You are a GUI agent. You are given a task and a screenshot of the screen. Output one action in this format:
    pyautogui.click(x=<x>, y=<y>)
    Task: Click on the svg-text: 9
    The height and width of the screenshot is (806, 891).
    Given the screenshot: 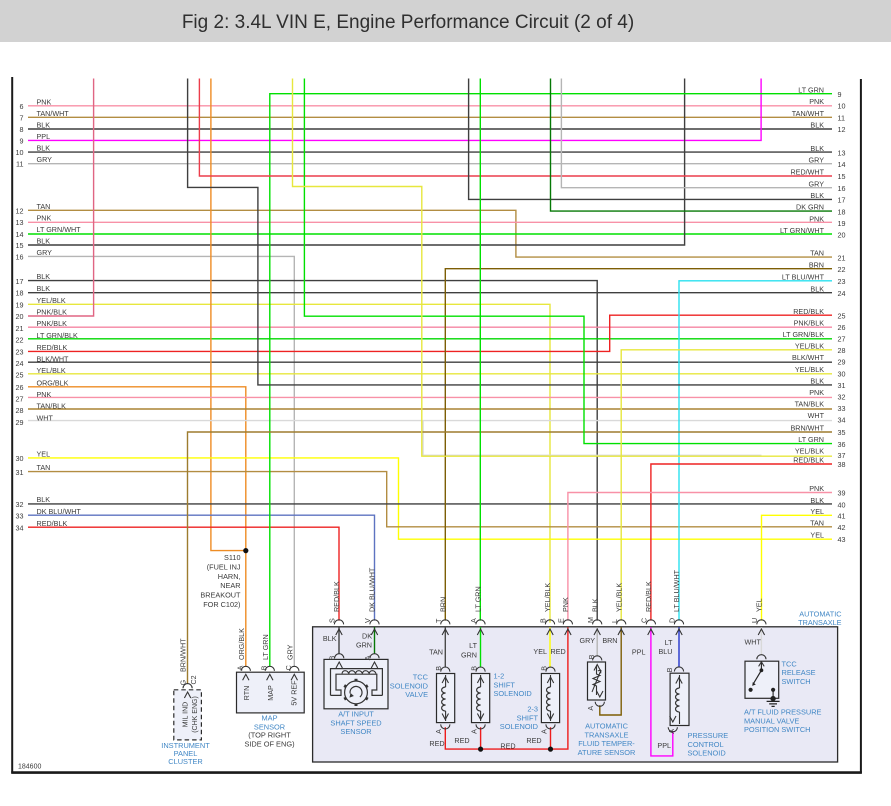 What is the action you would take?
    pyautogui.click(x=840, y=94)
    